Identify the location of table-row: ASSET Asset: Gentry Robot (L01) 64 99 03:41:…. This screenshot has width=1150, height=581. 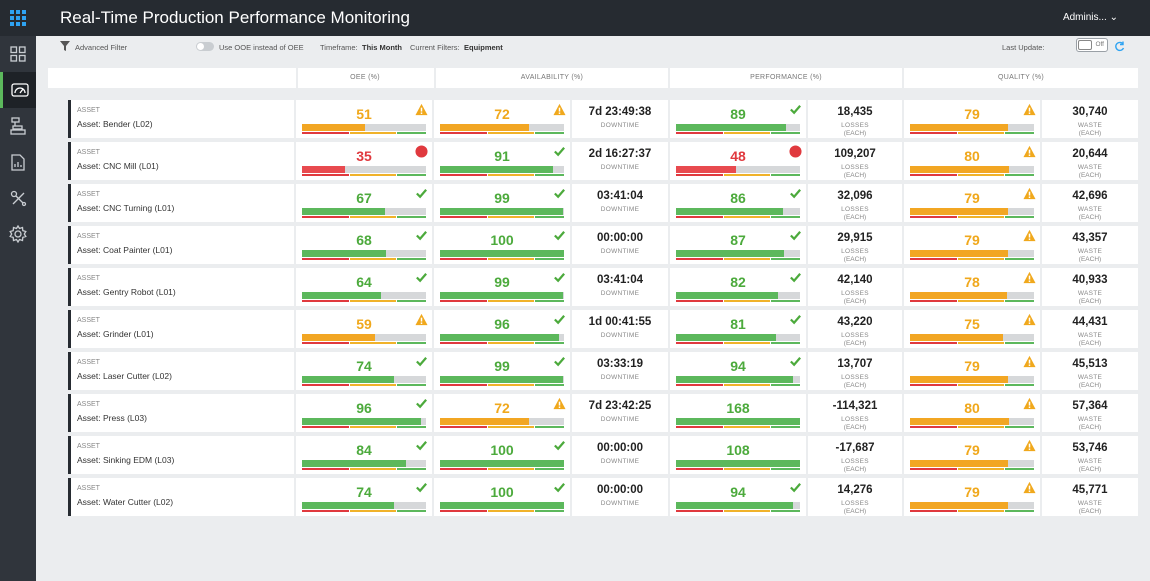
(593, 287).